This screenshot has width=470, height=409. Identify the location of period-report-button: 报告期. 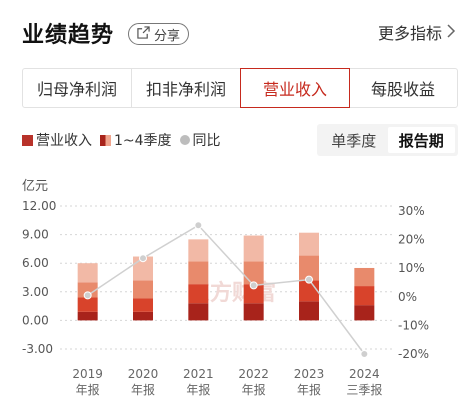
(421, 140).